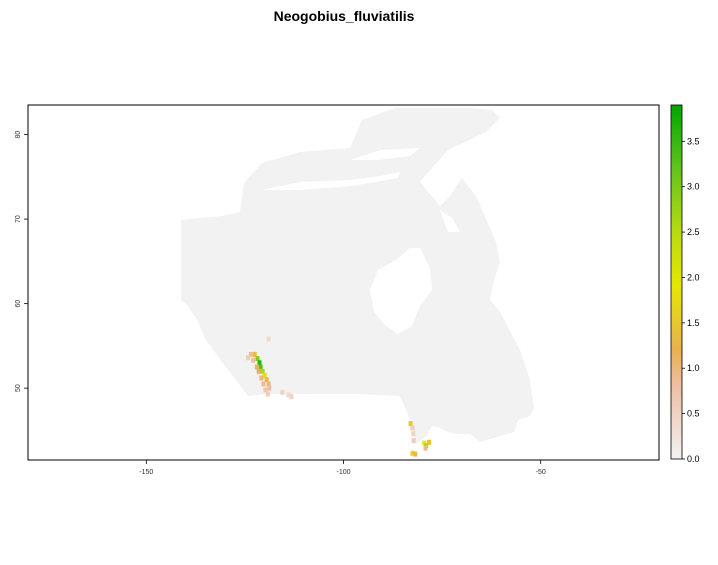  I want to click on y-tick-label: 80, so click(18, 135).